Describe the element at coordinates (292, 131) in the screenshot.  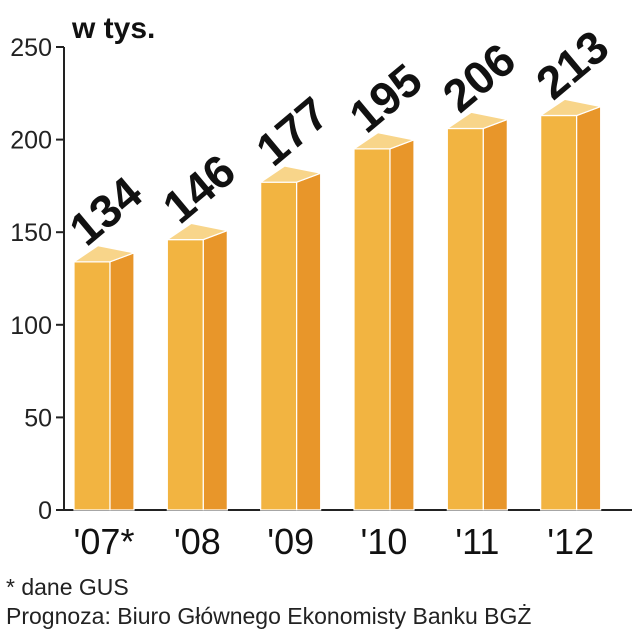
I see `bar-value-label: 177` at that location.